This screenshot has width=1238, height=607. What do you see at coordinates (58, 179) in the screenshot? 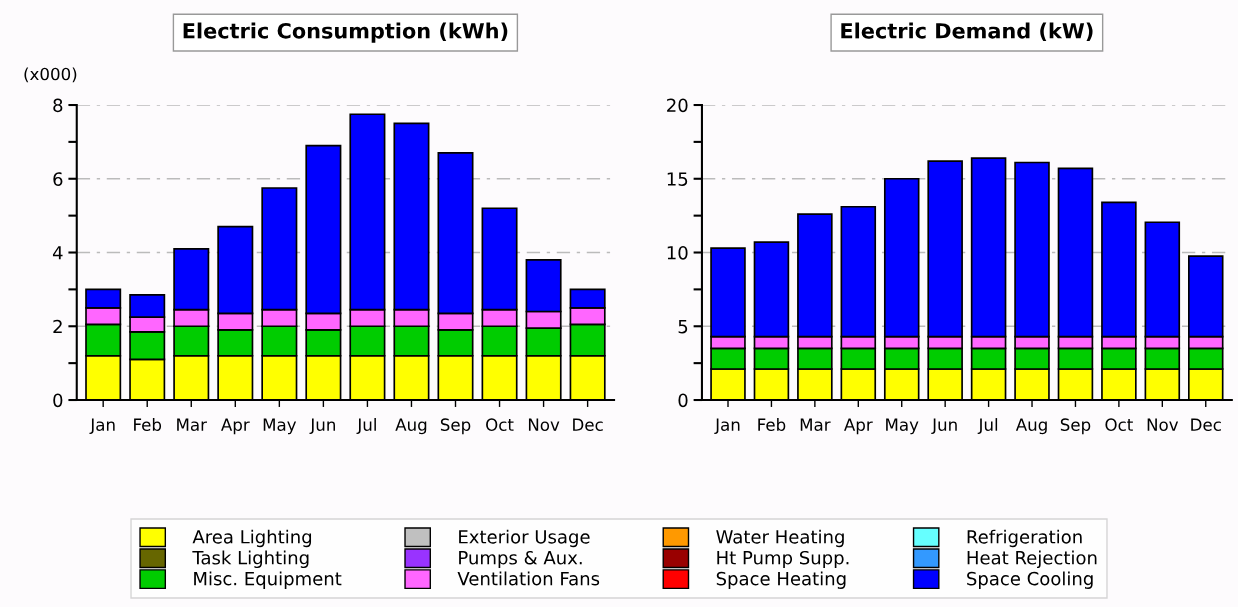
I see `y-tick-label: 6` at bounding box center [58, 179].